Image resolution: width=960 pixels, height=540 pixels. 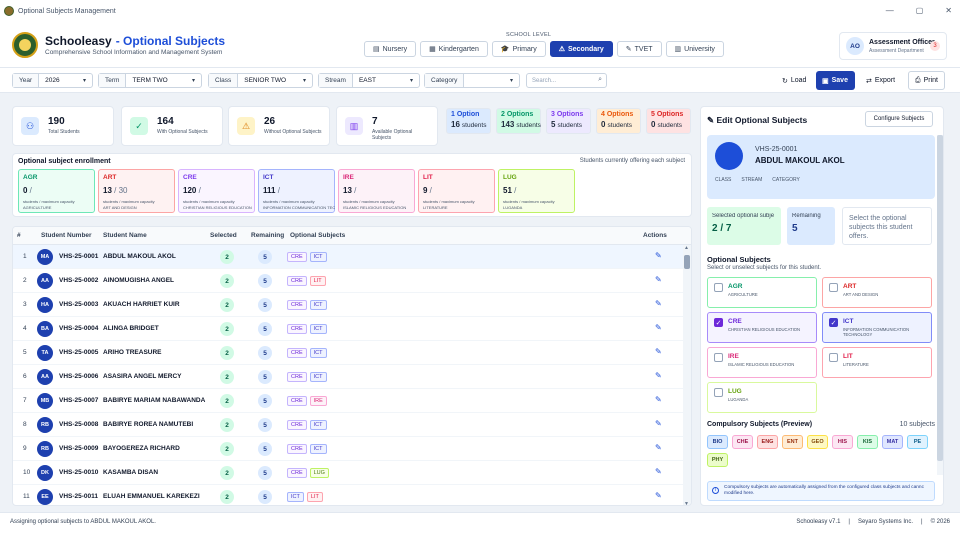 What do you see at coordinates (919, 10) in the screenshot?
I see `maximize-icon: ▢` at bounding box center [919, 10].